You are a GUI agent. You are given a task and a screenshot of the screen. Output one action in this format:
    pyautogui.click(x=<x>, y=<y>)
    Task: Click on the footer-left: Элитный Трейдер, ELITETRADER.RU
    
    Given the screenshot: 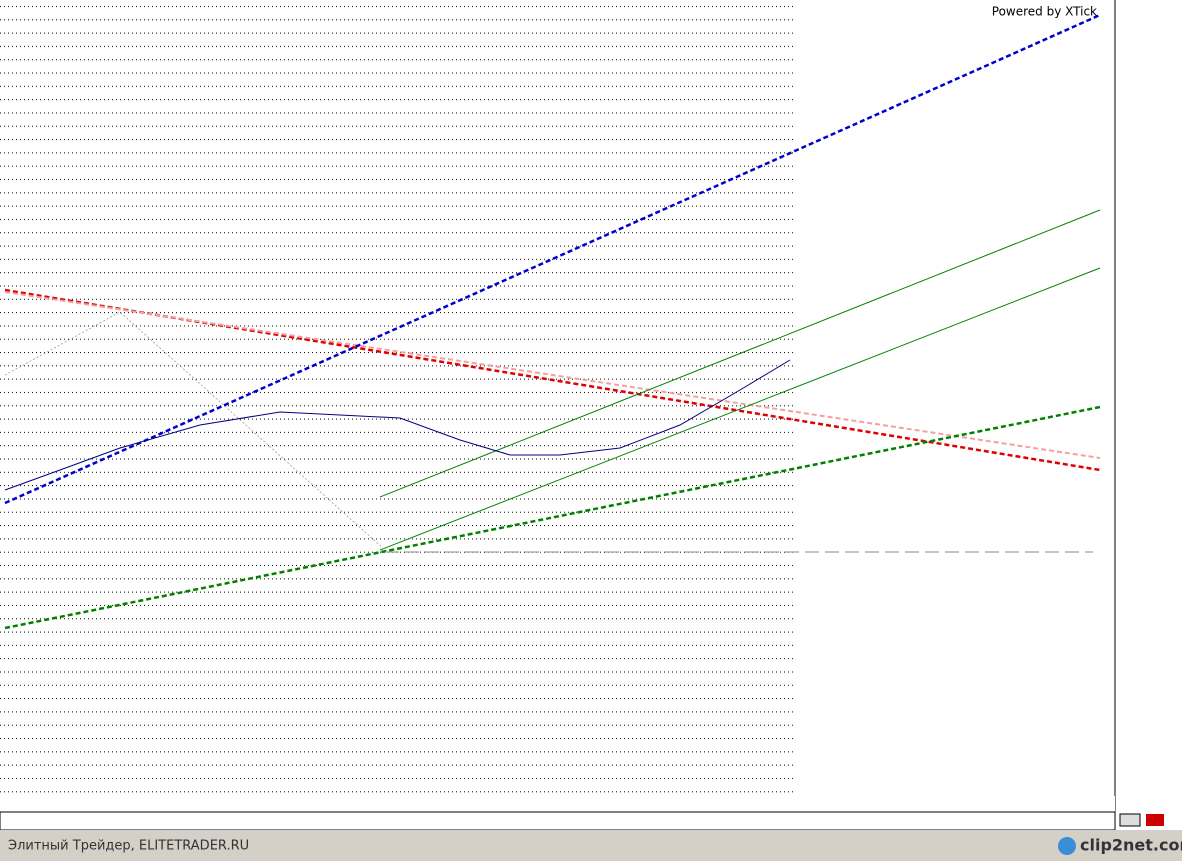 What is the action you would take?
    pyautogui.click(x=128, y=846)
    